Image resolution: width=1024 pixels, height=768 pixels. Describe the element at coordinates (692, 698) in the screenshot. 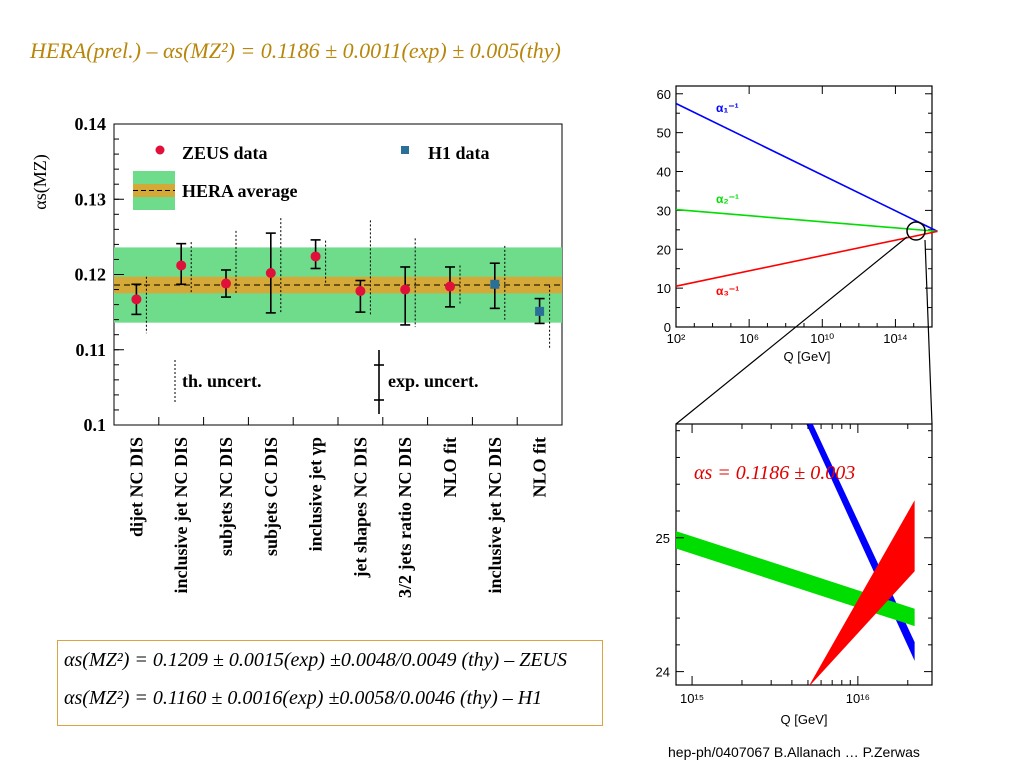

I see `zoom-x-tick-label: 10¹⁵` at that location.